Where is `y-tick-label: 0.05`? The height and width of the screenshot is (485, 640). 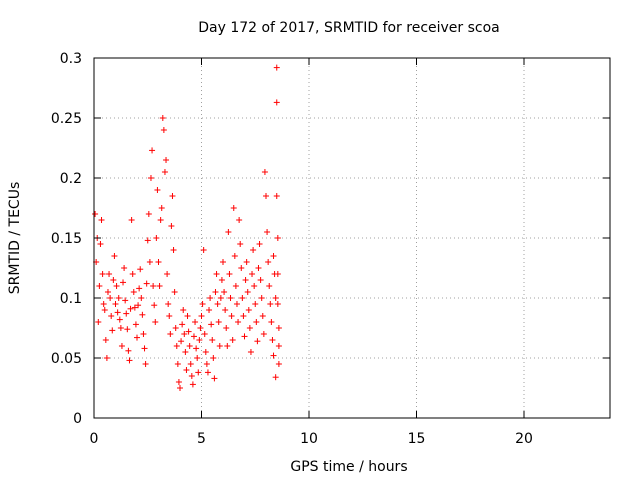
y-tick-label: 0.05 is located at coordinates (66, 359).